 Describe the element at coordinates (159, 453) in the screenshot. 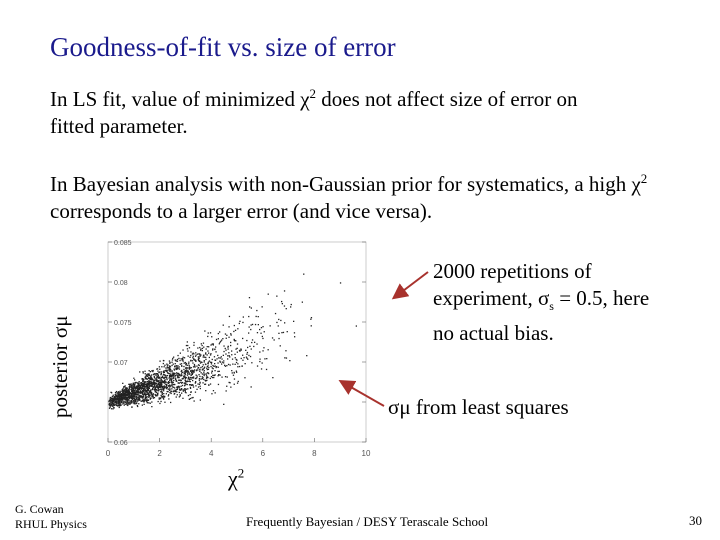

I see `x-tick-label: 2` at that location.